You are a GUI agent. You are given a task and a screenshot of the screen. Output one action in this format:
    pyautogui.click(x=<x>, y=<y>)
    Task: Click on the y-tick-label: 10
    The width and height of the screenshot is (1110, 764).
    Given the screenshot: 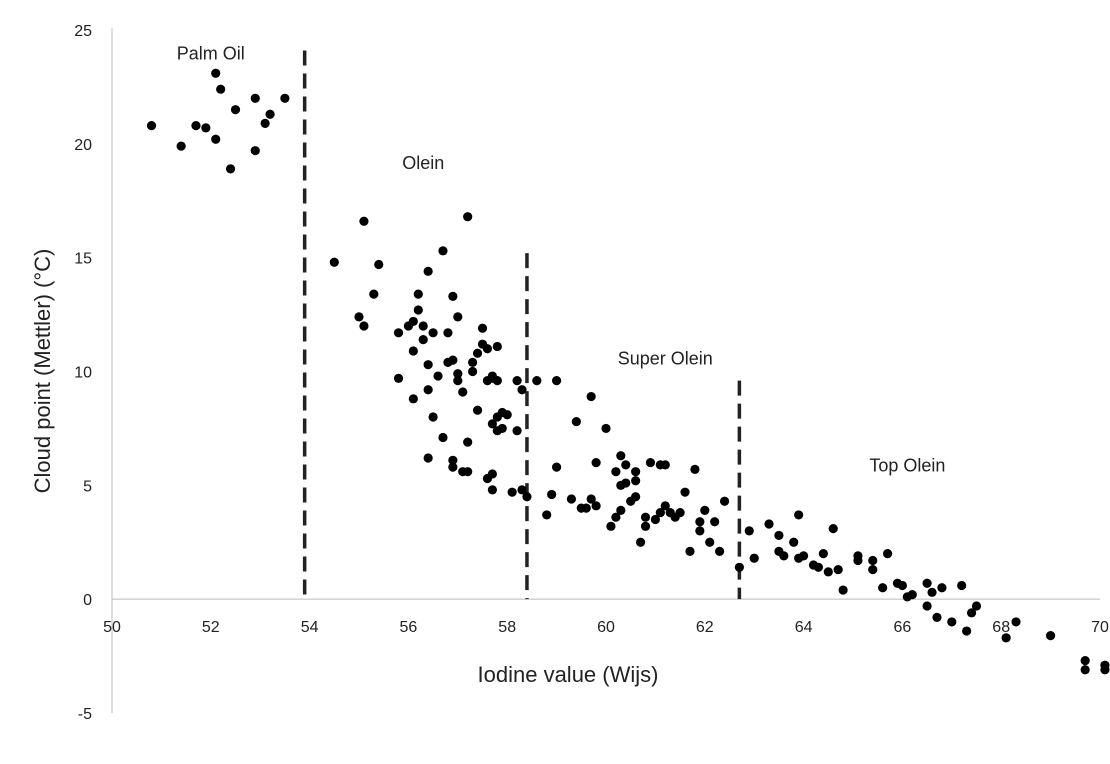 What is the action you would take?
    pyautogui.click(x=83, y=373)
    